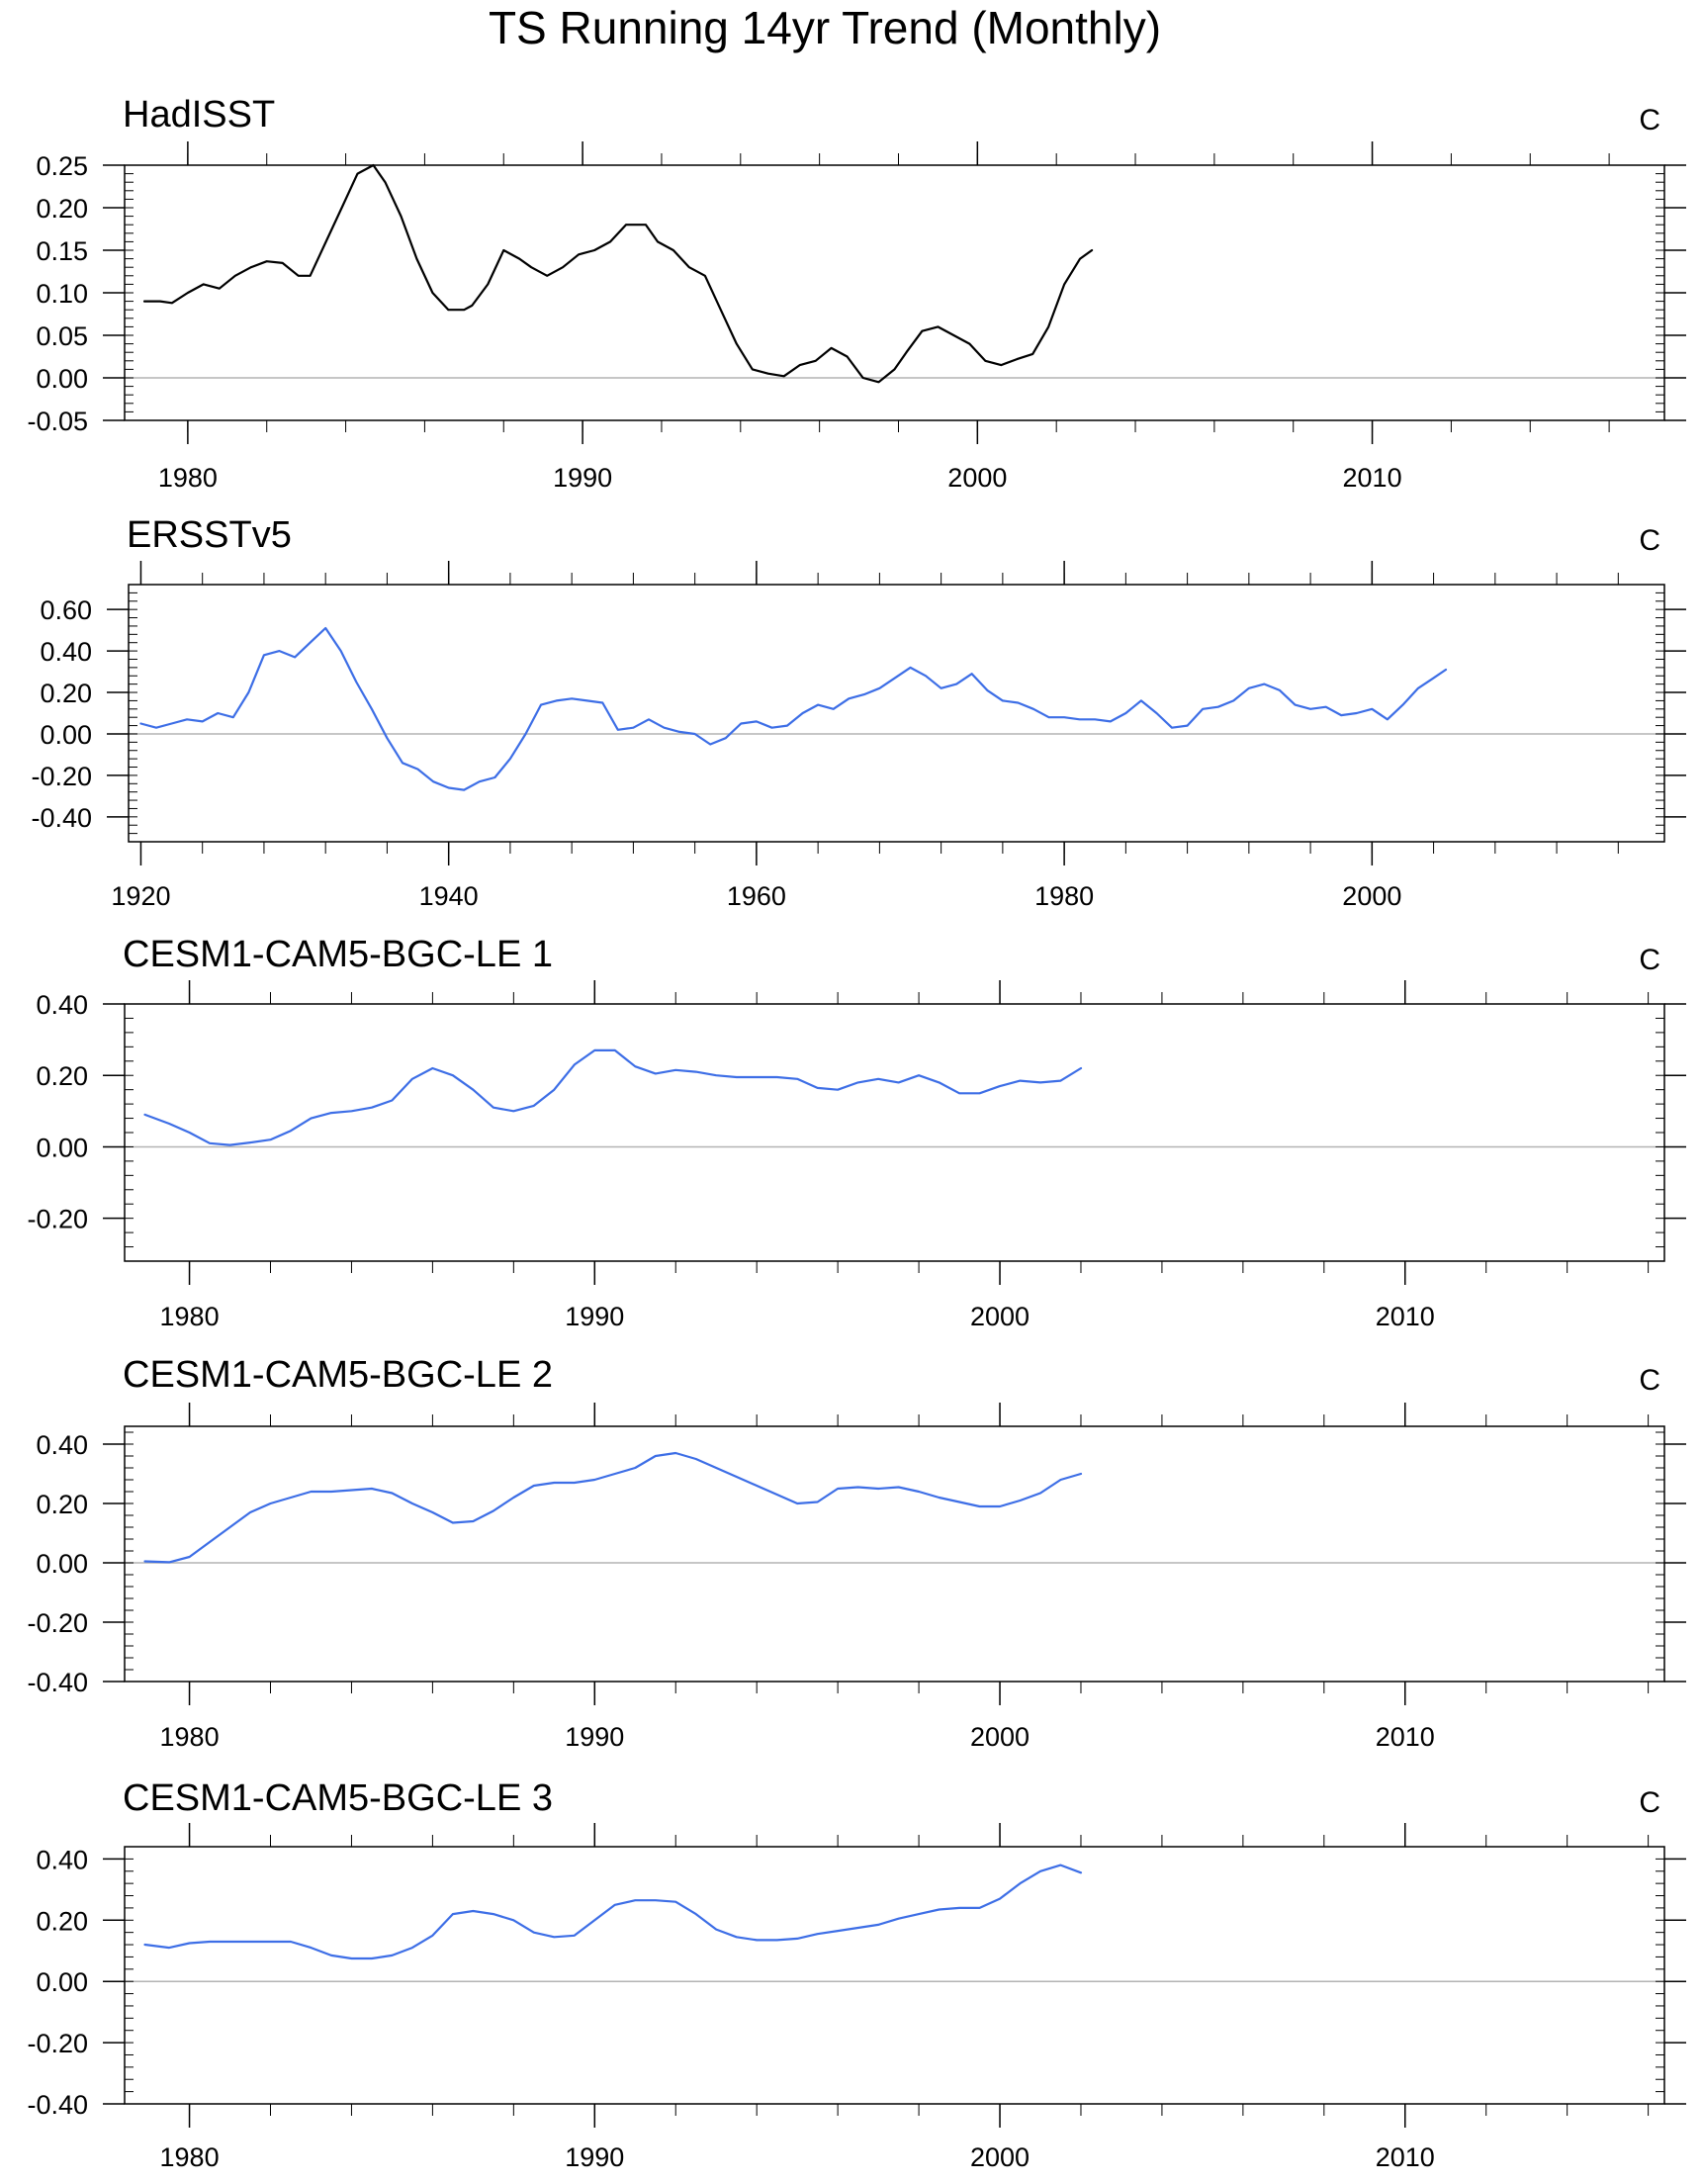 The height and width of the screenshot is (2184, 1702). Describe the element at coordinates (140, 896) in the screenshot. I see `x-tick-label: 1920` at that location.